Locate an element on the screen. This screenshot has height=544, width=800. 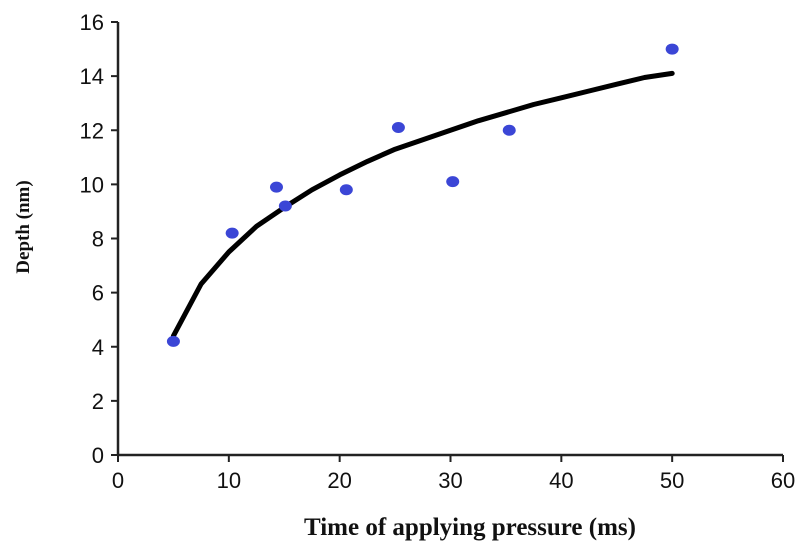
x-tick-label: 50 is located at coordinates (672, 480).